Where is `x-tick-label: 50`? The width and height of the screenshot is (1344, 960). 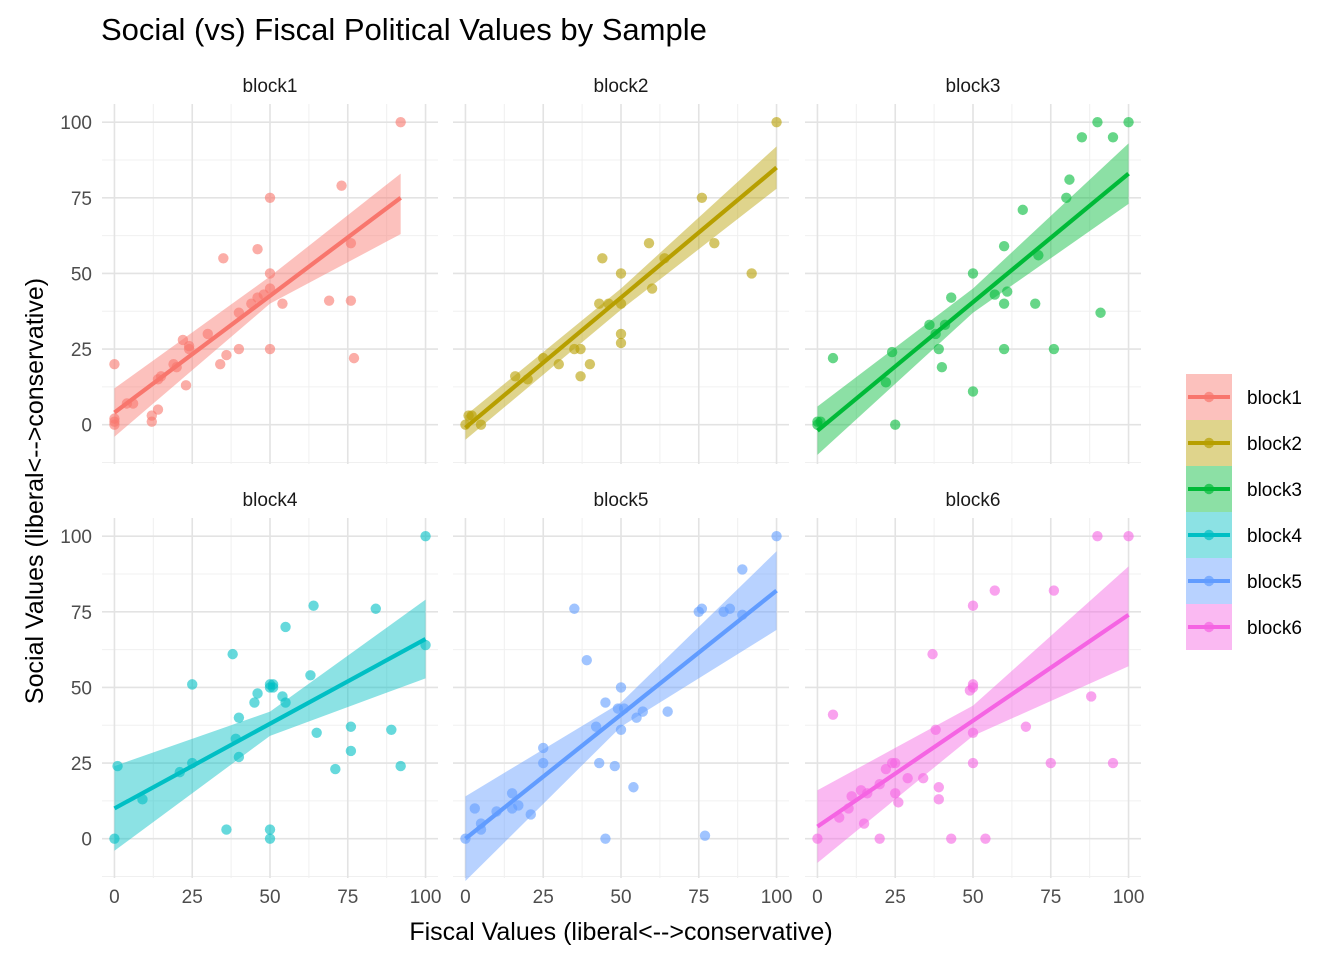 x-tick-label: 50 is located at coordinates (269, 897).